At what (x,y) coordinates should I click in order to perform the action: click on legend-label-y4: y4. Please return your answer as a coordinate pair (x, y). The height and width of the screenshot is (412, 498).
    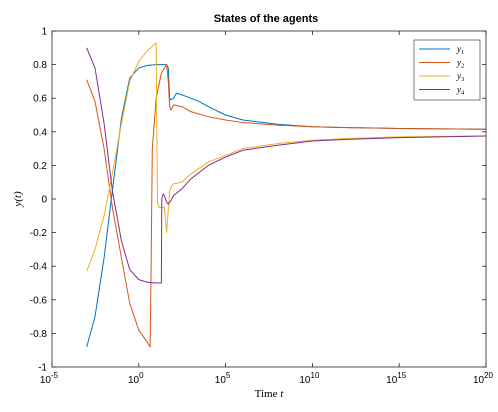
    Looking at the image, I should click on (460, 91).